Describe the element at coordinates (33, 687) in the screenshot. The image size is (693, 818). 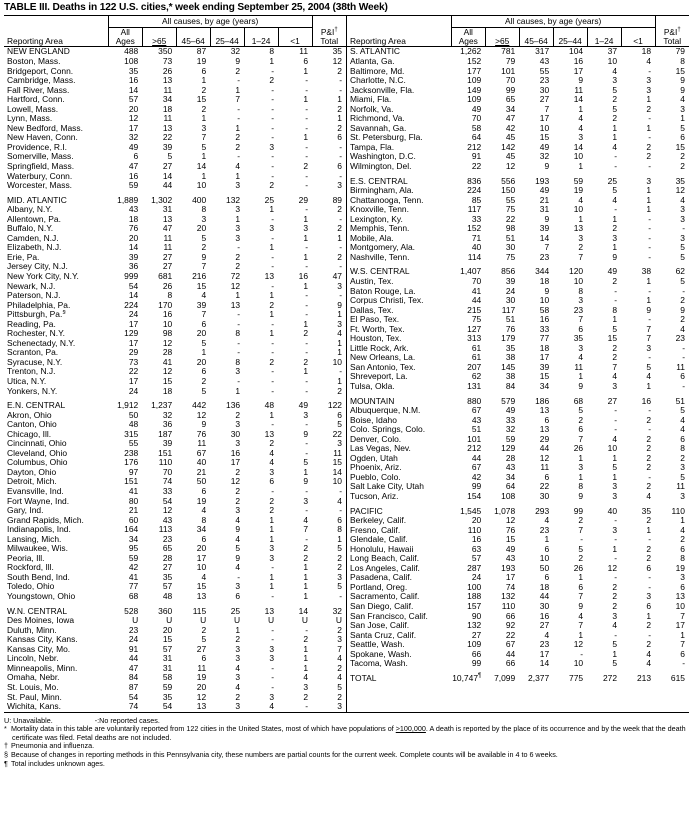
I see `row-area-label: St. Louis, Mo.` at that location.